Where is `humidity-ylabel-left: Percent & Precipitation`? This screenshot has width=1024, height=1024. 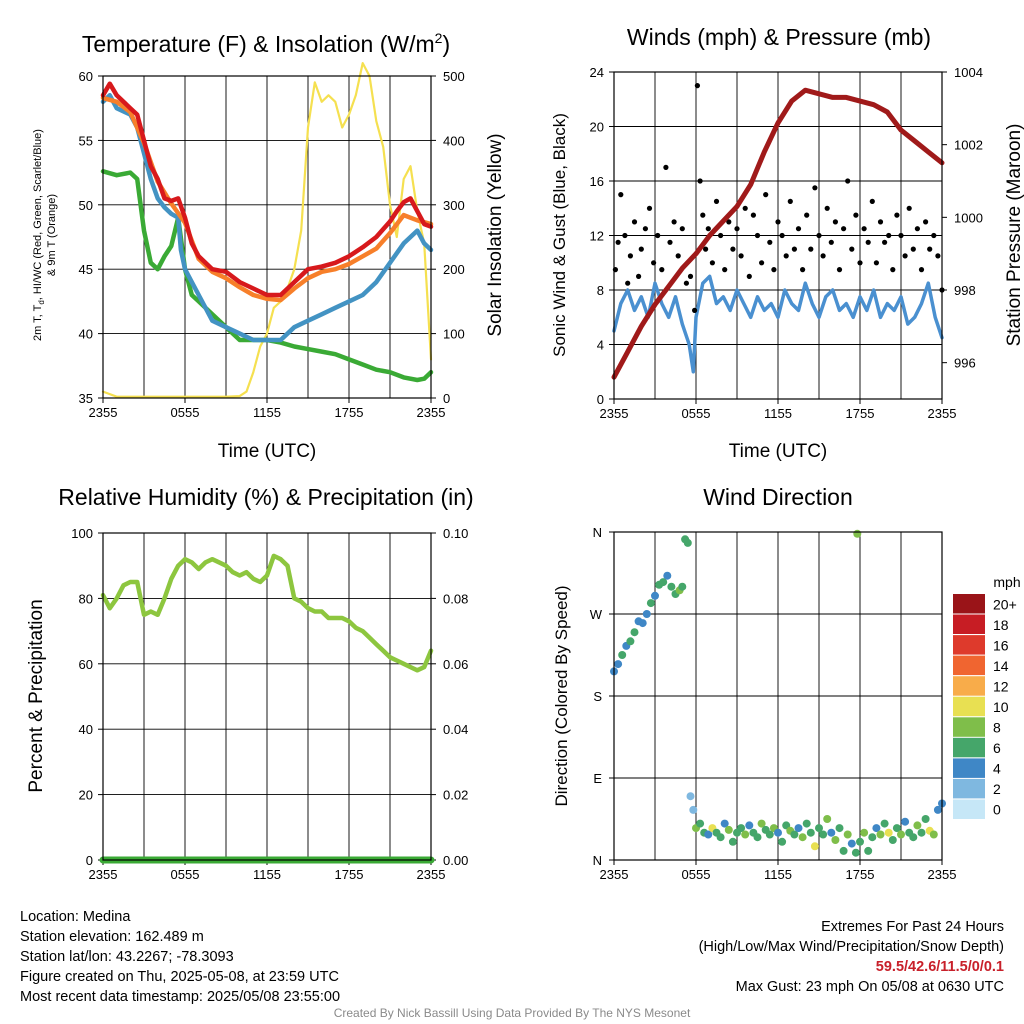 humidity-ylabel-left: Percent & Precipitation is located at coordinates (36, 695).